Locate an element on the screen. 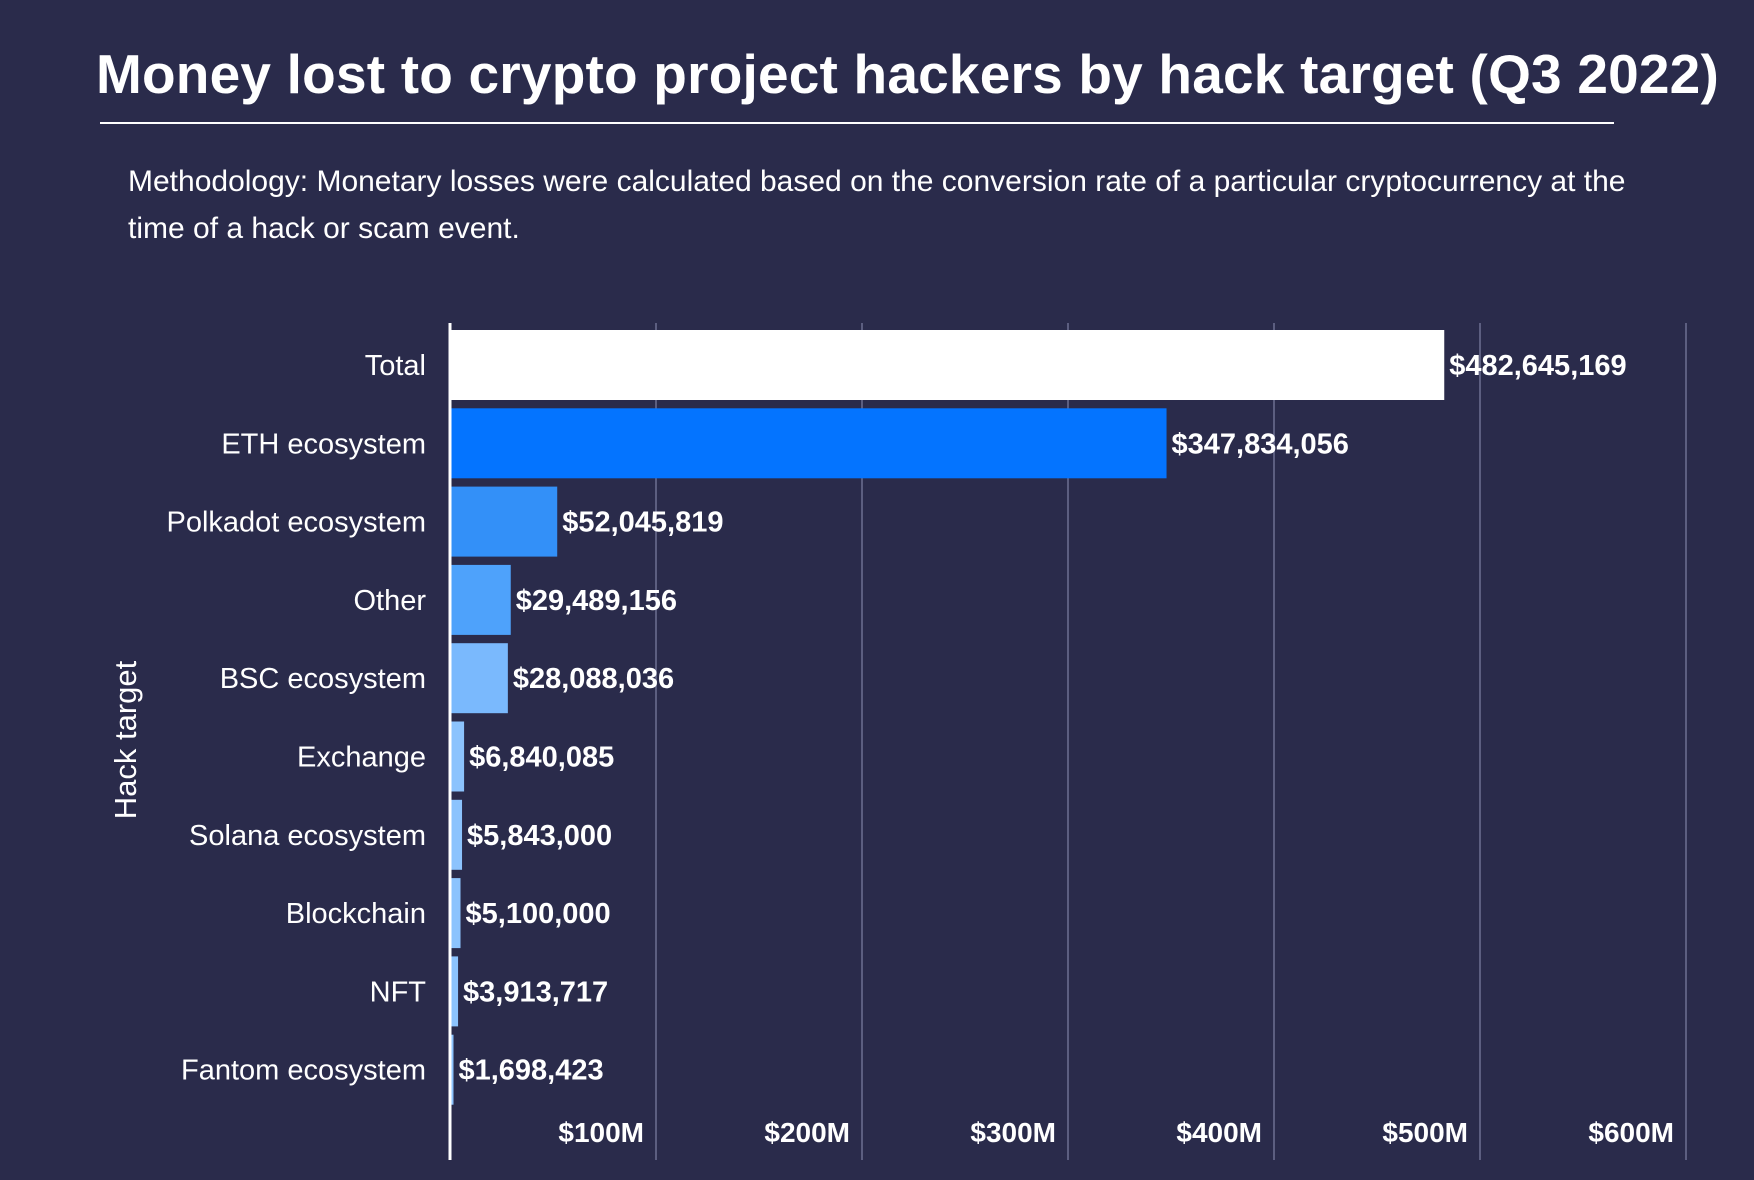 This screenshot has height=1180, width=1754. category-label: Other is located at coordinates (389, 601).